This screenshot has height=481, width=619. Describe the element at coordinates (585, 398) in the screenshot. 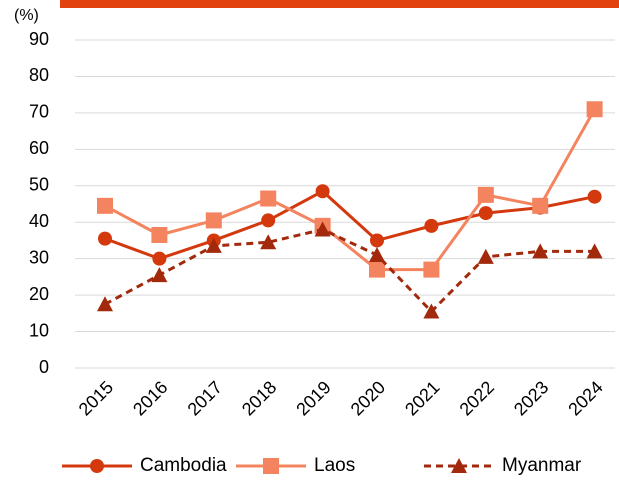

I see `x-tick-label: 2024` at that location.